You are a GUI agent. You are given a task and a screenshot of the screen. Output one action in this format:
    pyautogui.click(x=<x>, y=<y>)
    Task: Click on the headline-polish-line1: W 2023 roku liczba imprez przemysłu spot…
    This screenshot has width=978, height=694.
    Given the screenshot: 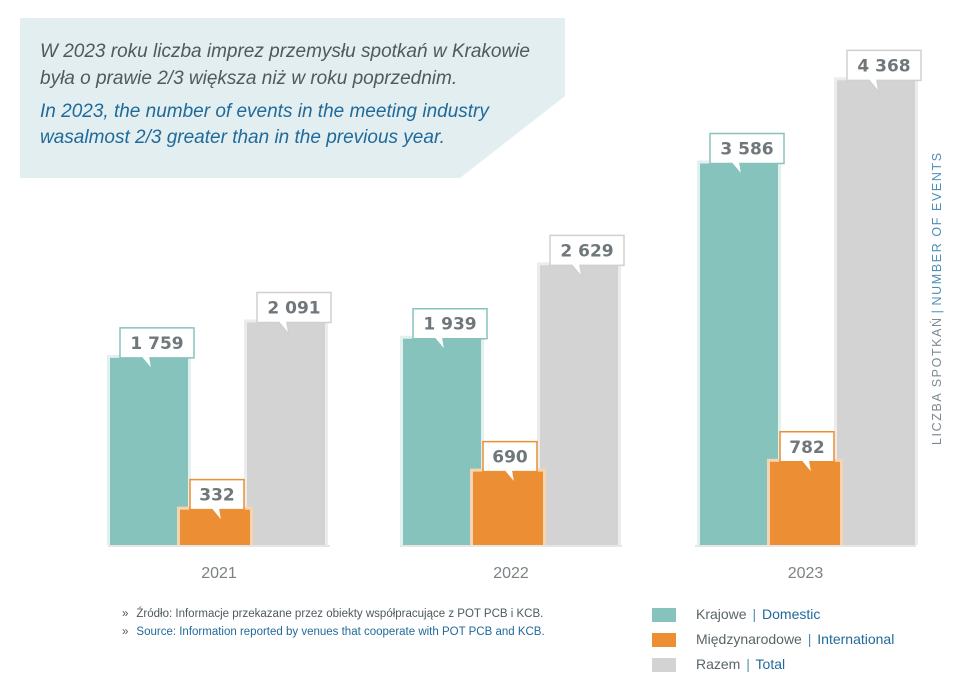 What is the action you would take?
    pyautogui.click(x=285, y=51)
    